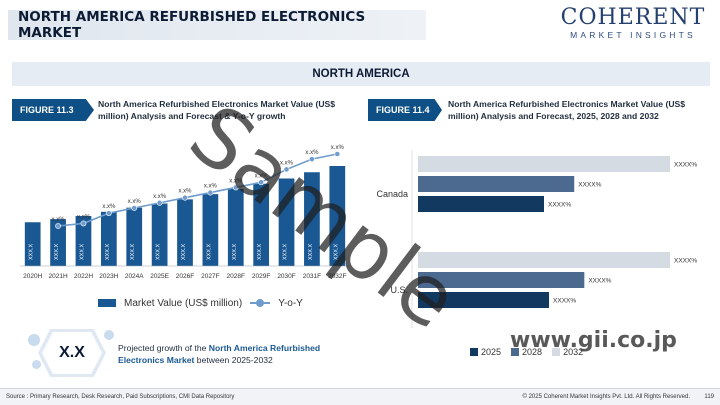 The width and height of the screenshot is (720, 405). I want to click on legend-label: 2028, so click(532, 352).